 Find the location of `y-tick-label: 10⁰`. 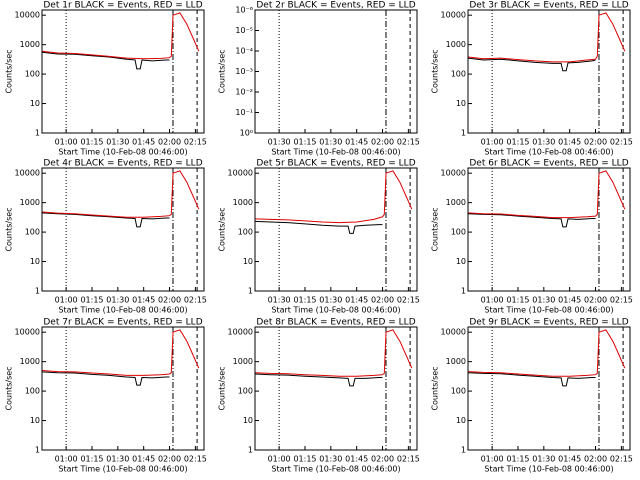

y-tick-label: 10⁰ is located at coordinates (246, 133).